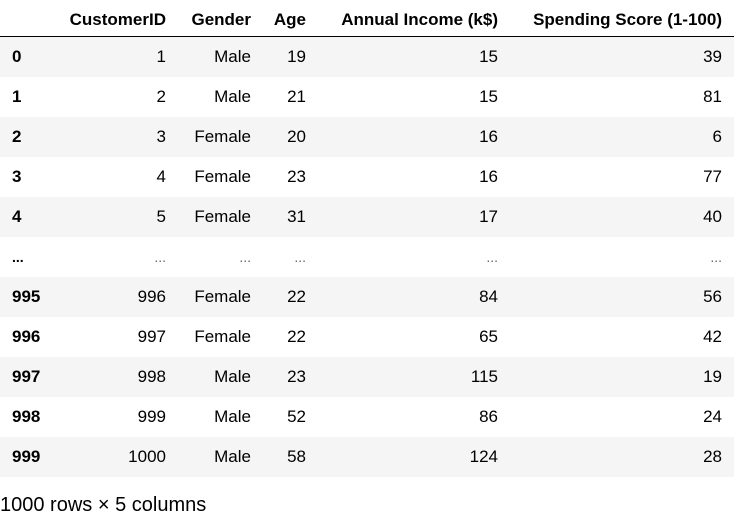 Image resolution: width=734 pixels, height=515 pixels. What do you see at coordinates (296, 56) in the screenshot?
I see `cell-age: 19` at bounding box center [296, 56].